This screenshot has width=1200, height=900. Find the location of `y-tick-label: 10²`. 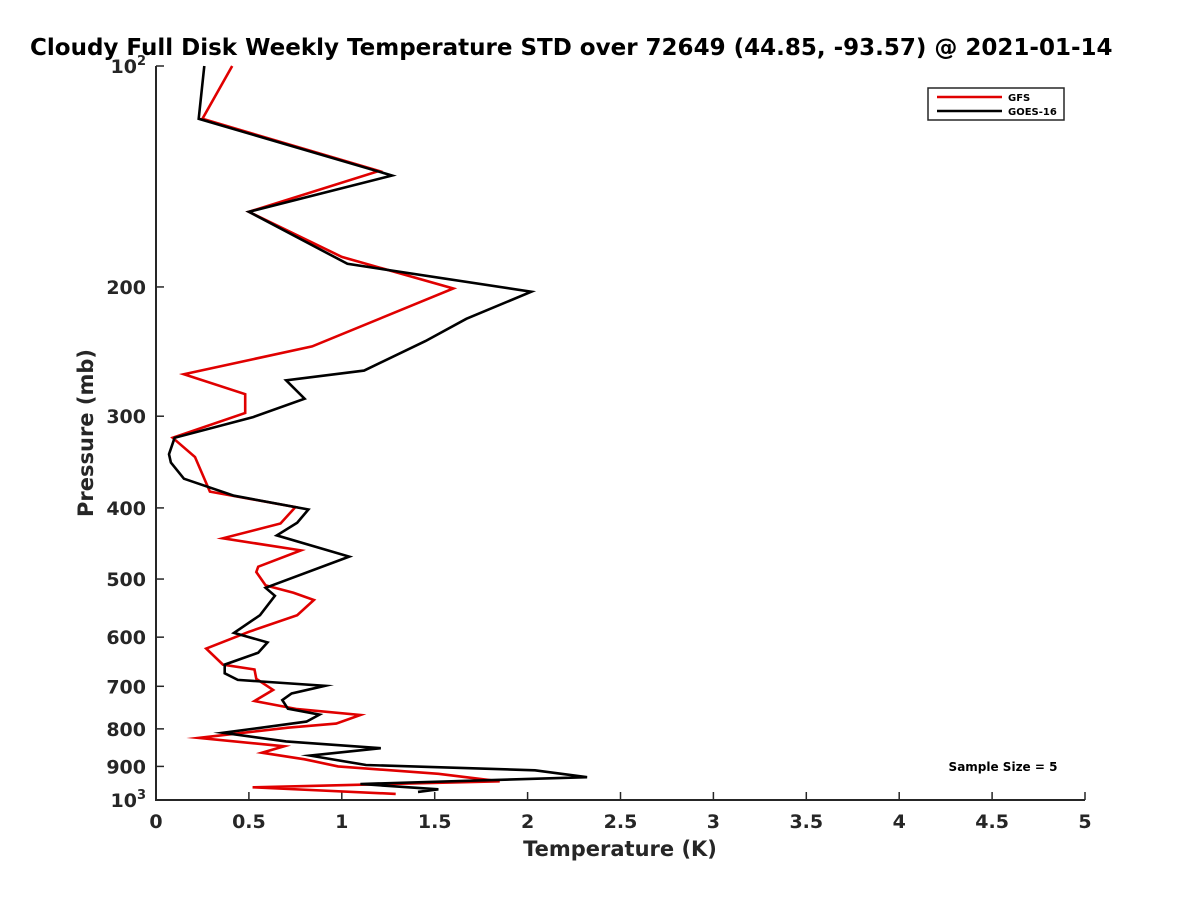

y-tick-label: 10² is located at coordinates (129, 66).